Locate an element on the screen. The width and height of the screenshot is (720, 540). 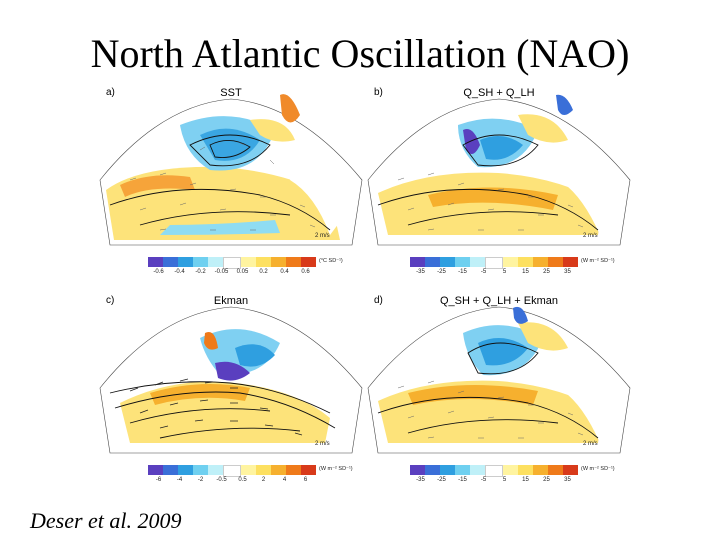
tick-label: -6 is located at coordinates (158, 480).